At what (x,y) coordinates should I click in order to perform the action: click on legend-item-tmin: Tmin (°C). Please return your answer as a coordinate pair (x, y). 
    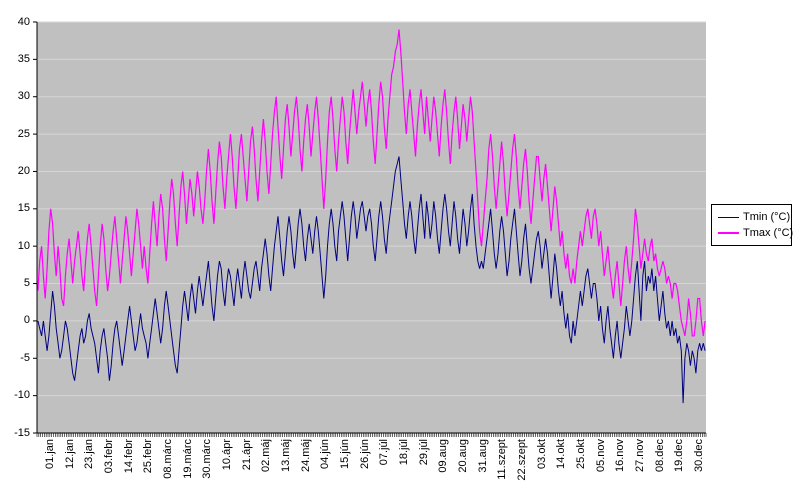
    Looking at the image, I should click on (754, 217).